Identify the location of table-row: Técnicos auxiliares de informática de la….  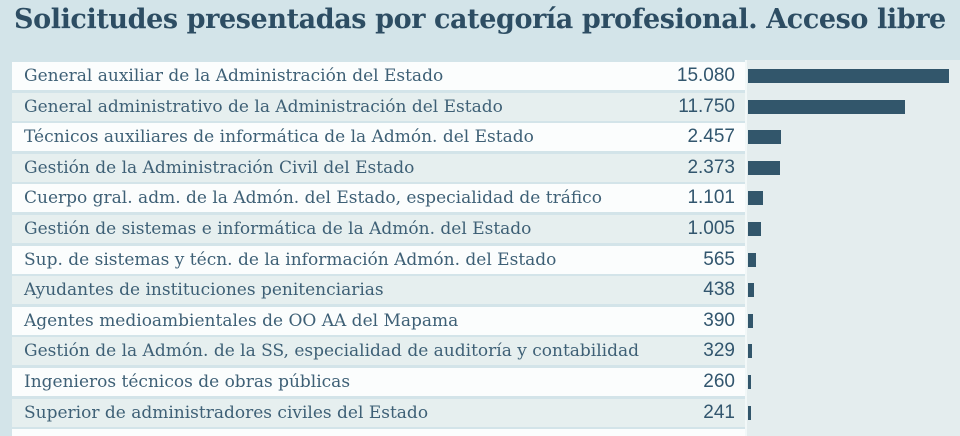
(396, 137).